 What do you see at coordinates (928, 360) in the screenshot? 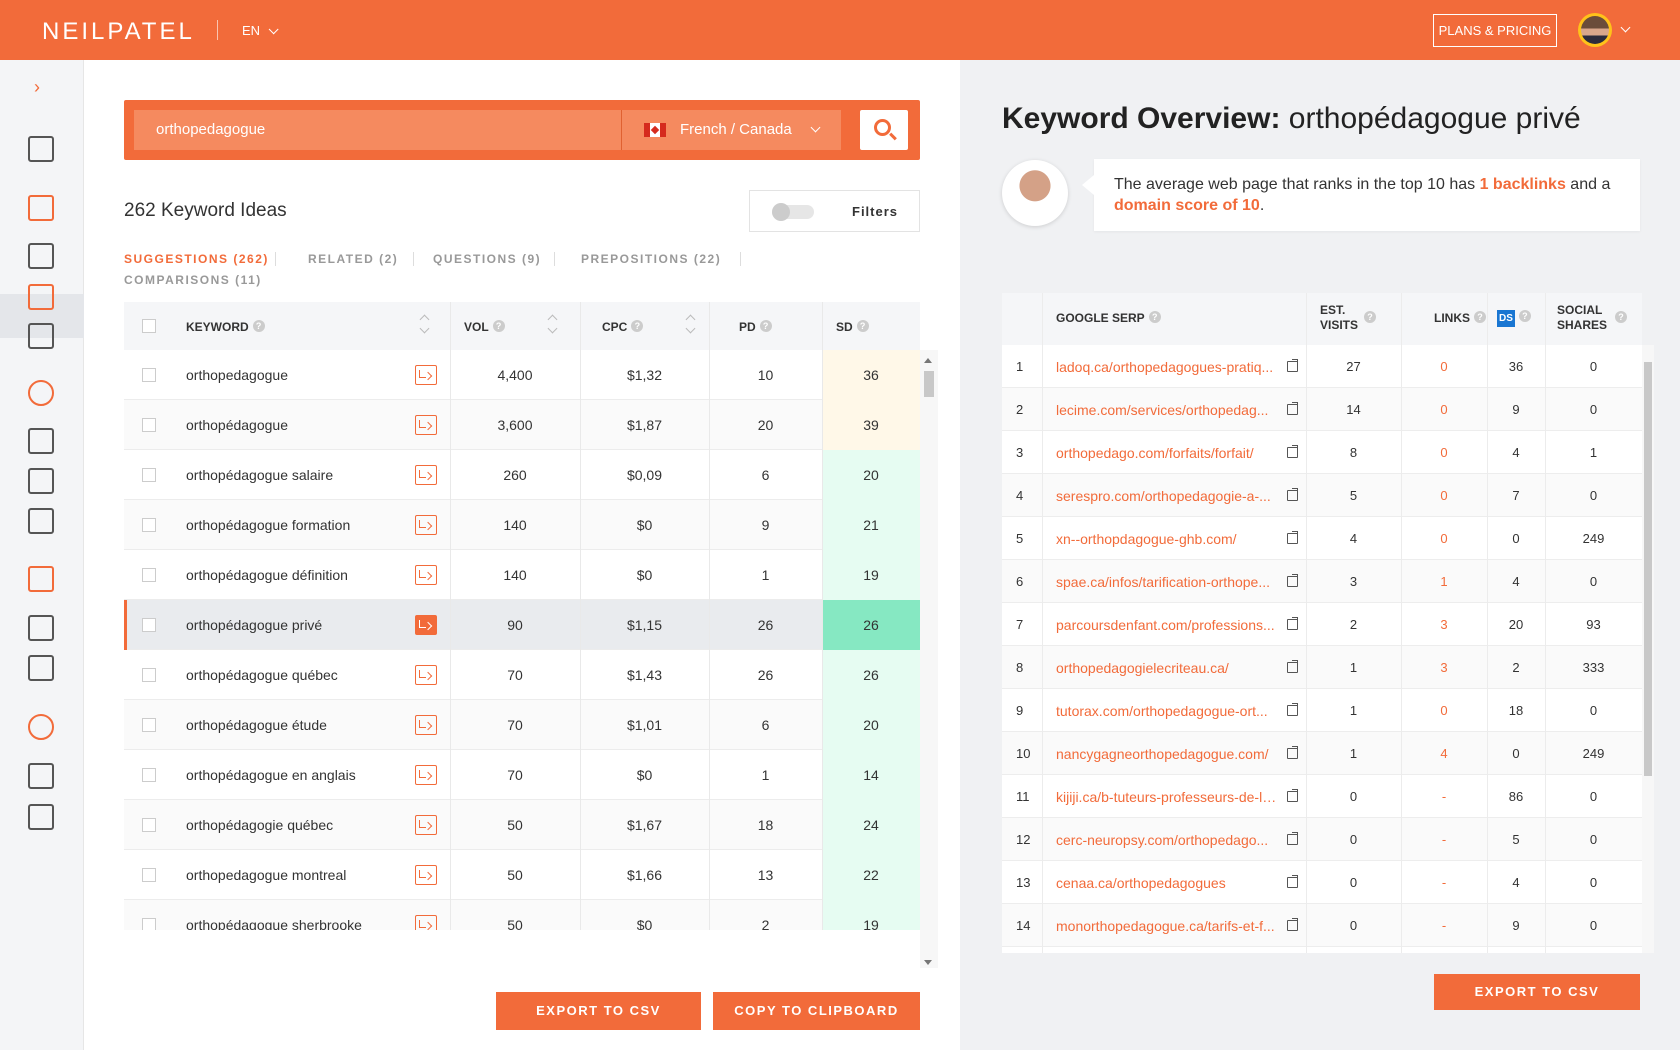
I see `scroll-up-icon` at bounding box center [928, 360].